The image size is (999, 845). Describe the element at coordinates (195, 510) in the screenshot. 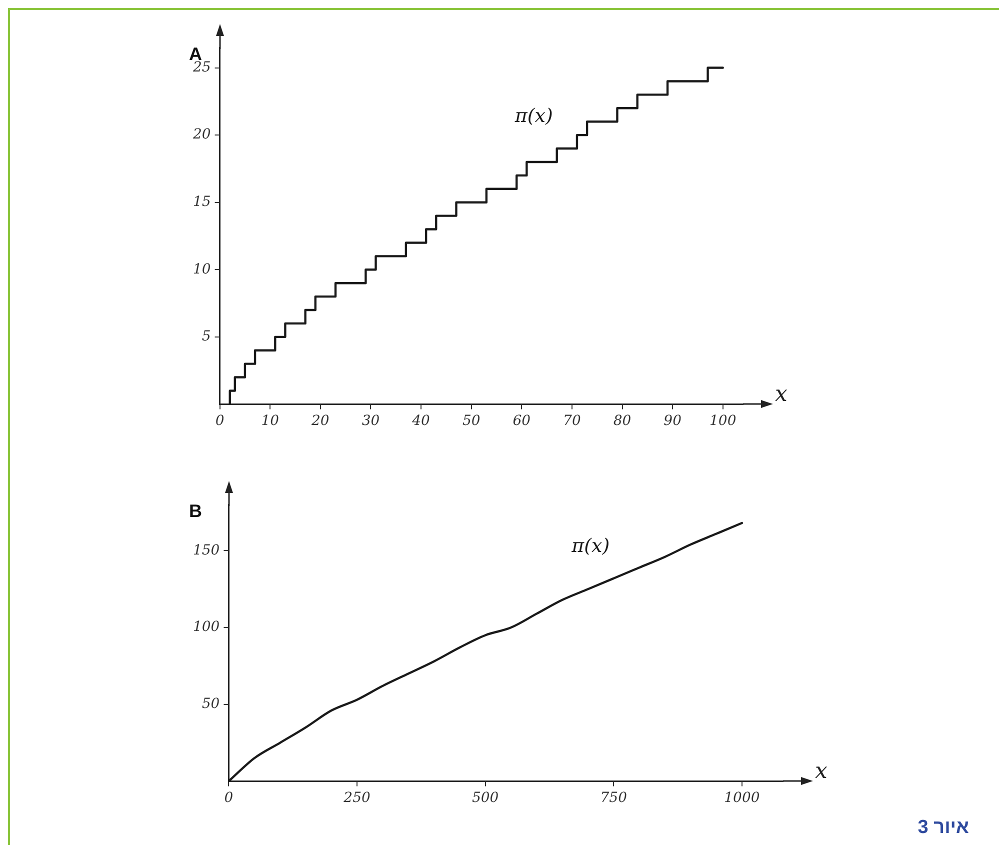

I see `chart-title: B` at that location.